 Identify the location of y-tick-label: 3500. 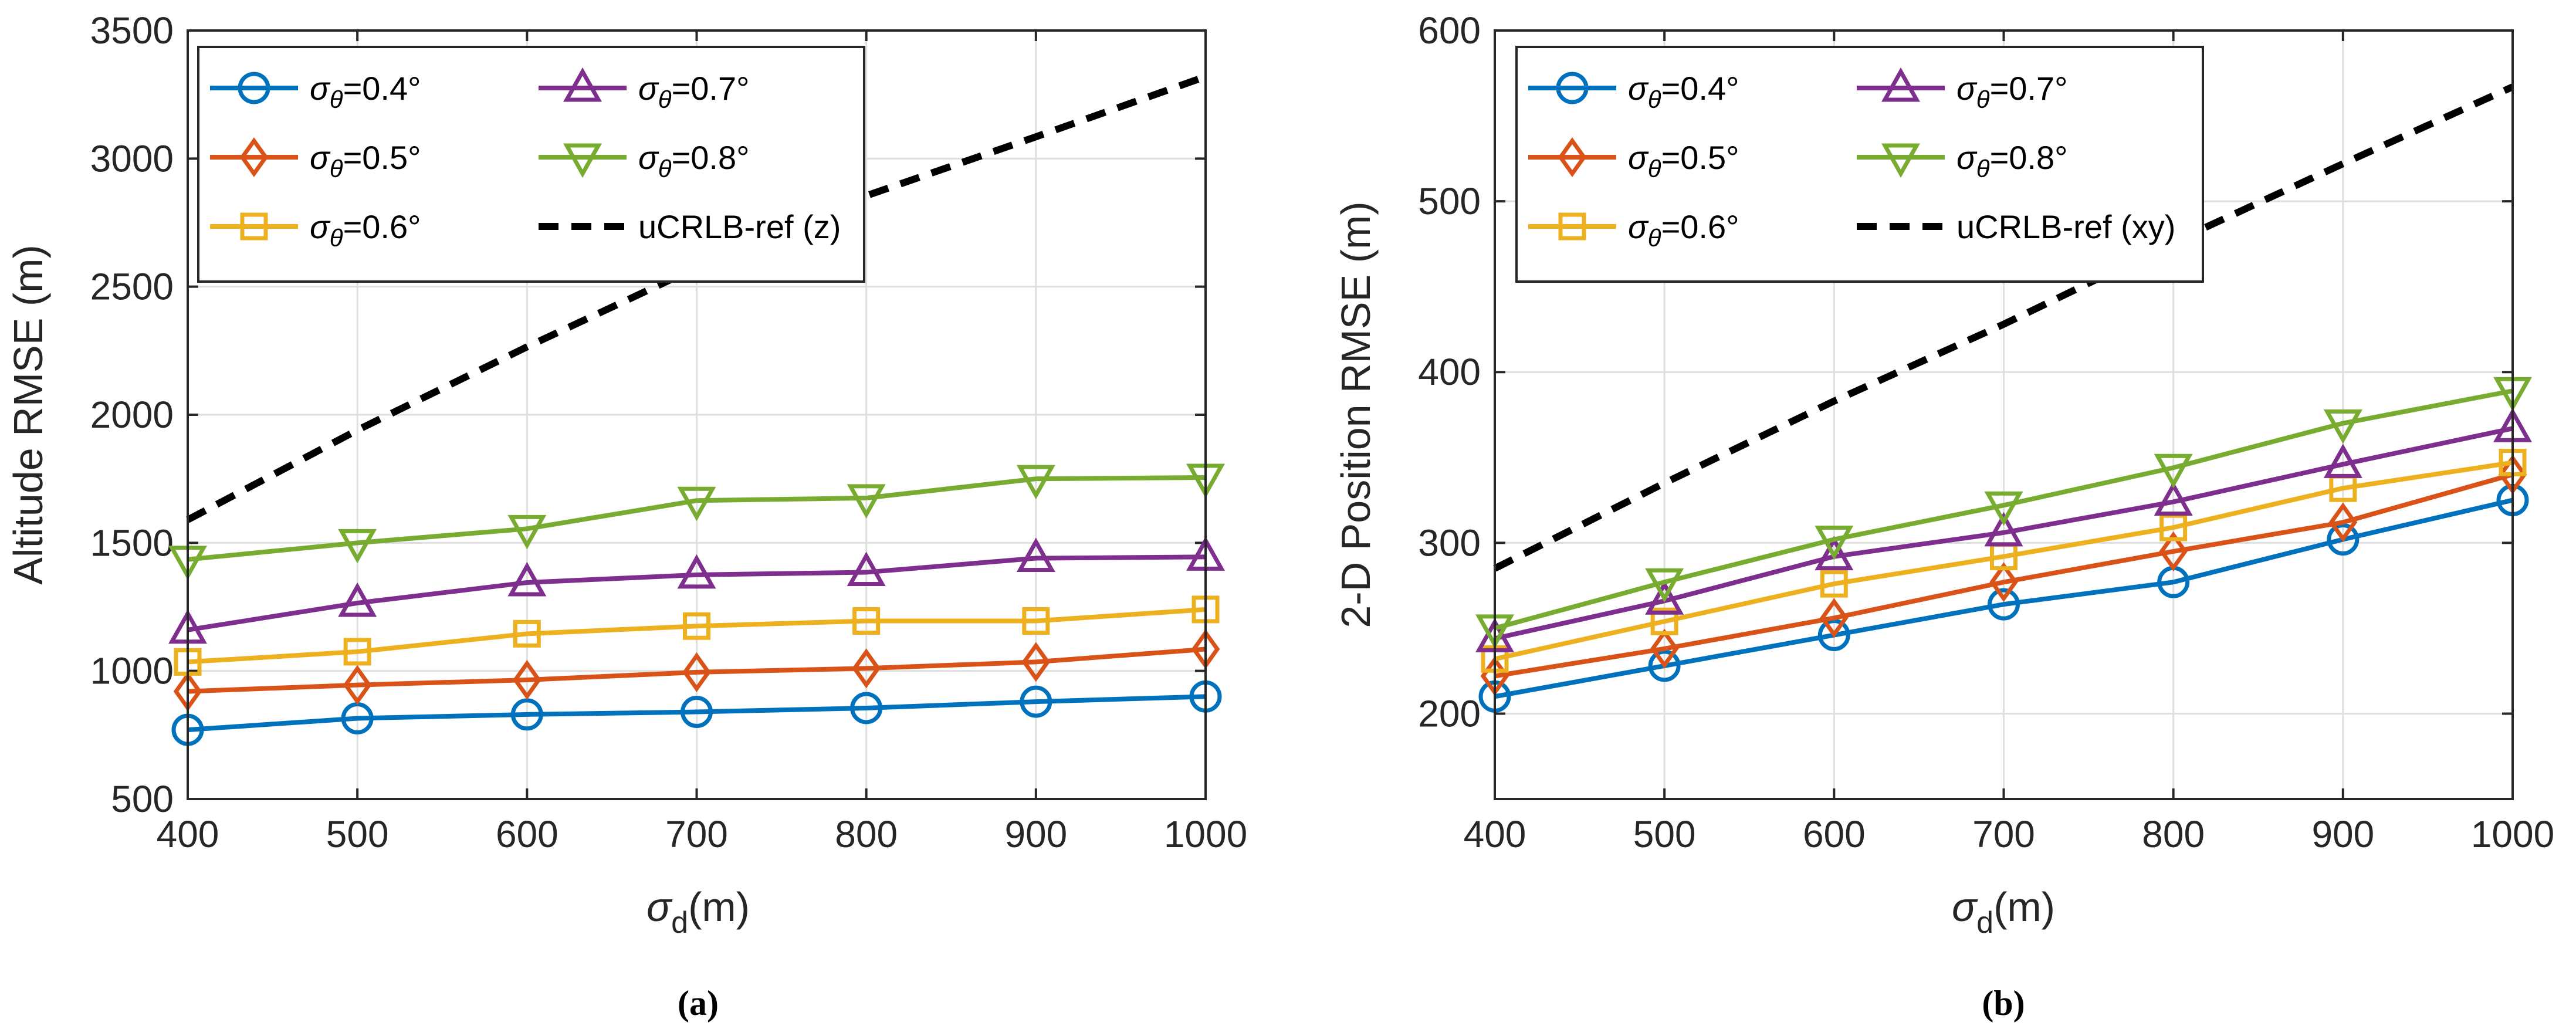
(132, 30).